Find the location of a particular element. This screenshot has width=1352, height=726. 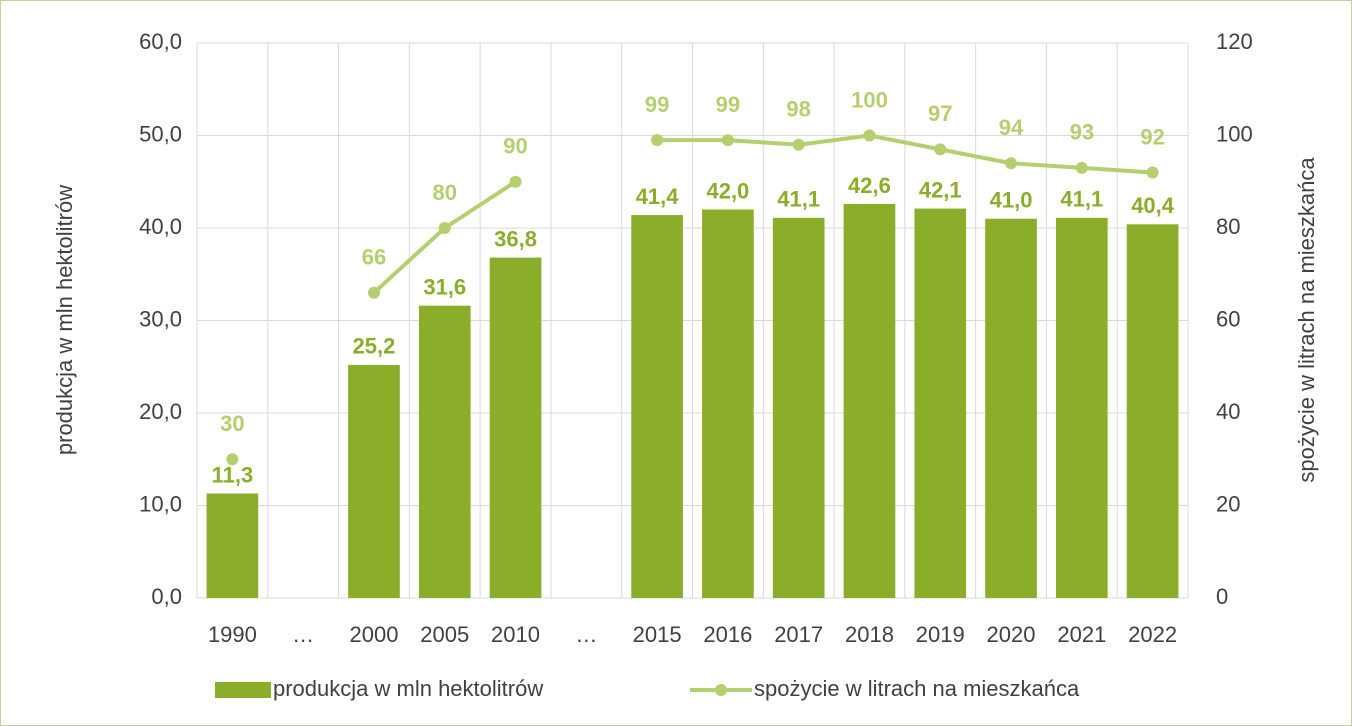

bar-value-label: 42,6 is located at coordinates (869, 185).